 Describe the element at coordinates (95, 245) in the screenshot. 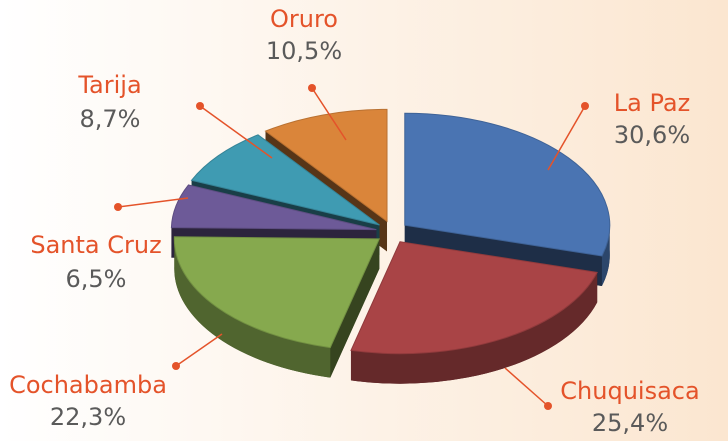

I see `category-label: Santa Cruz` at that location.